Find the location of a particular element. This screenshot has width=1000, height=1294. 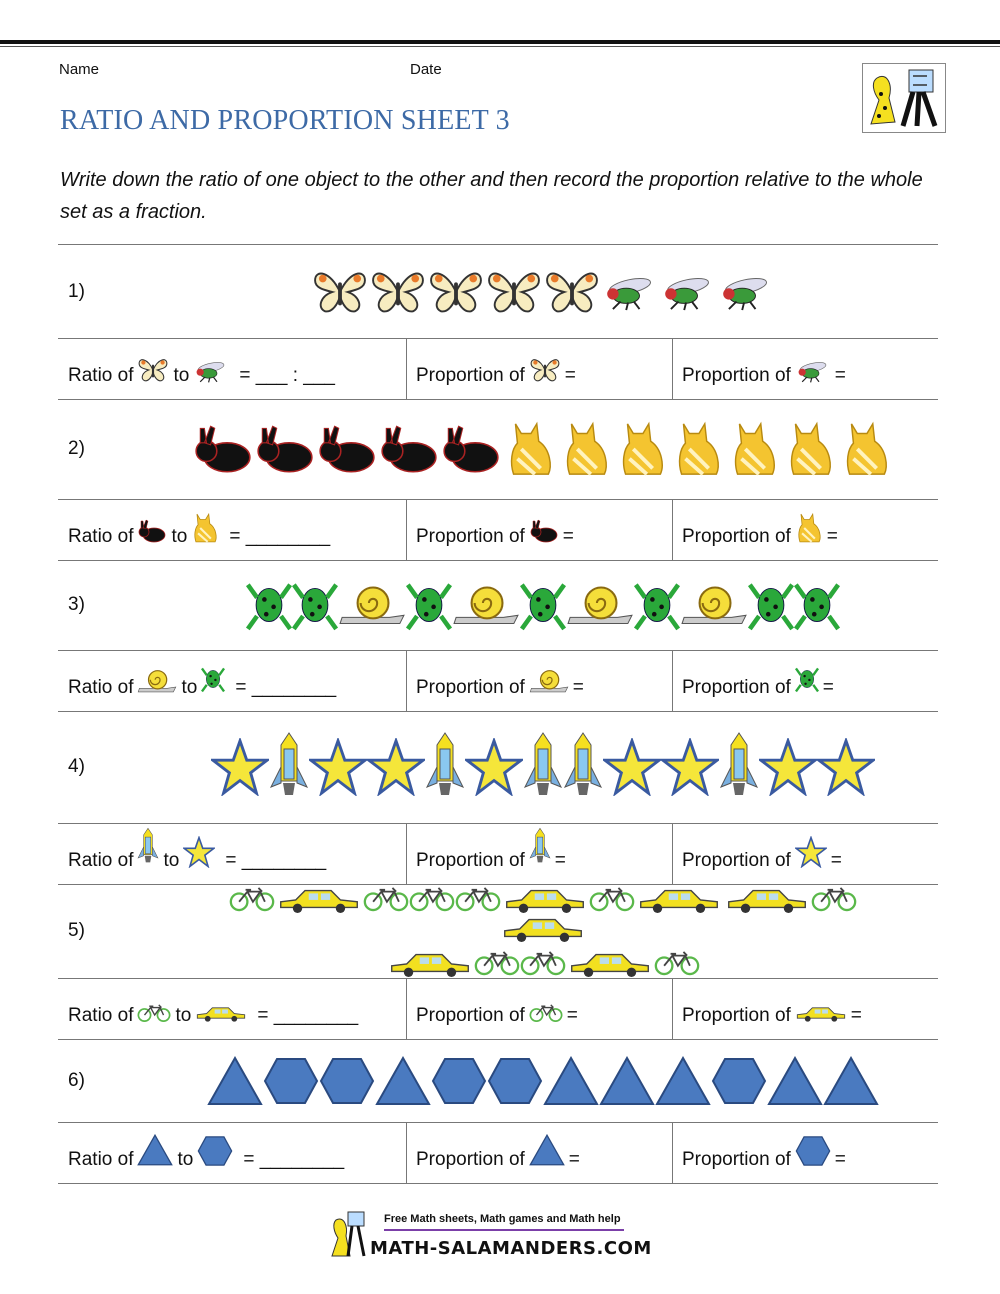

ratio-cell: Ratio of to = ___ : ___ is located at coordinates (235, 368).